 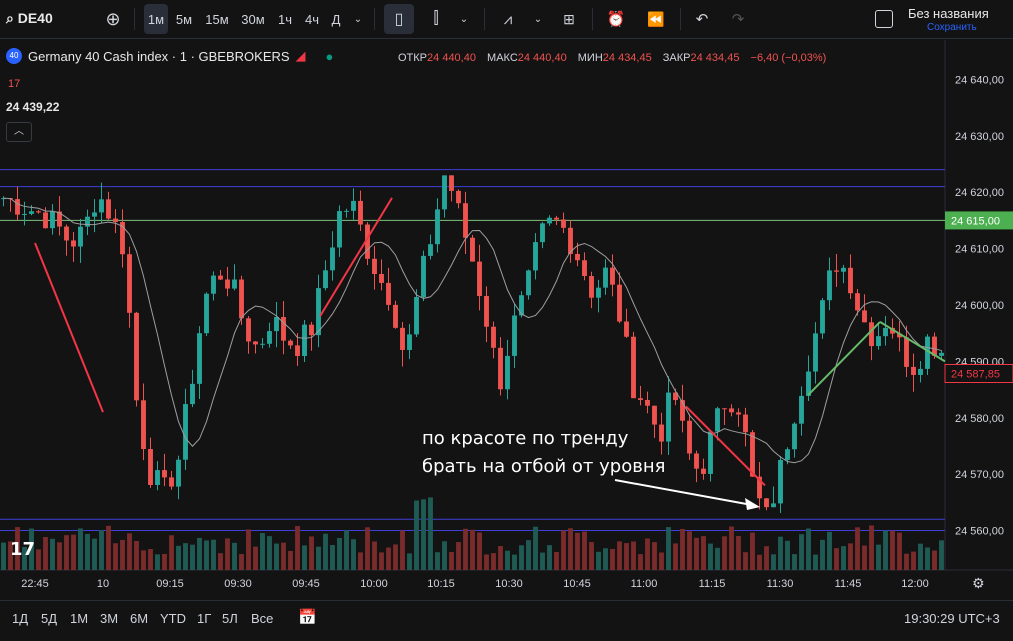 I want to click on range-1y: 1Г, so click(x=204, y=618).